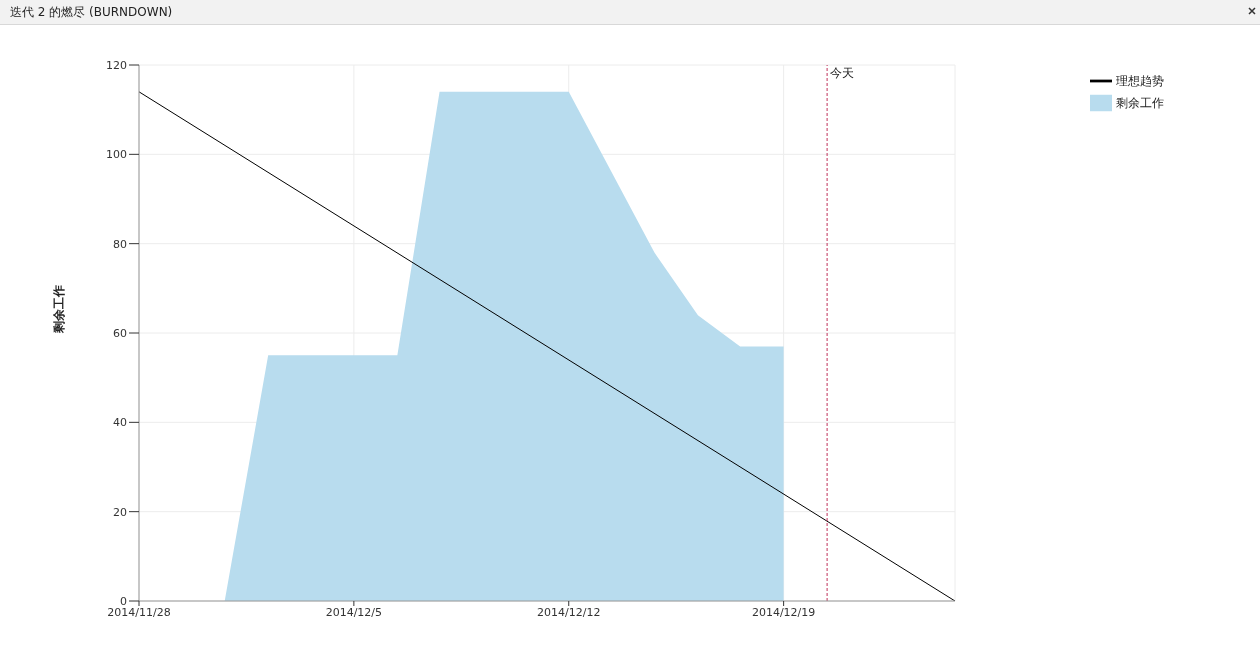  Describe the element at coordinates (120, 512) in the screenshot. I see `y-tick-label: 20` at that location.